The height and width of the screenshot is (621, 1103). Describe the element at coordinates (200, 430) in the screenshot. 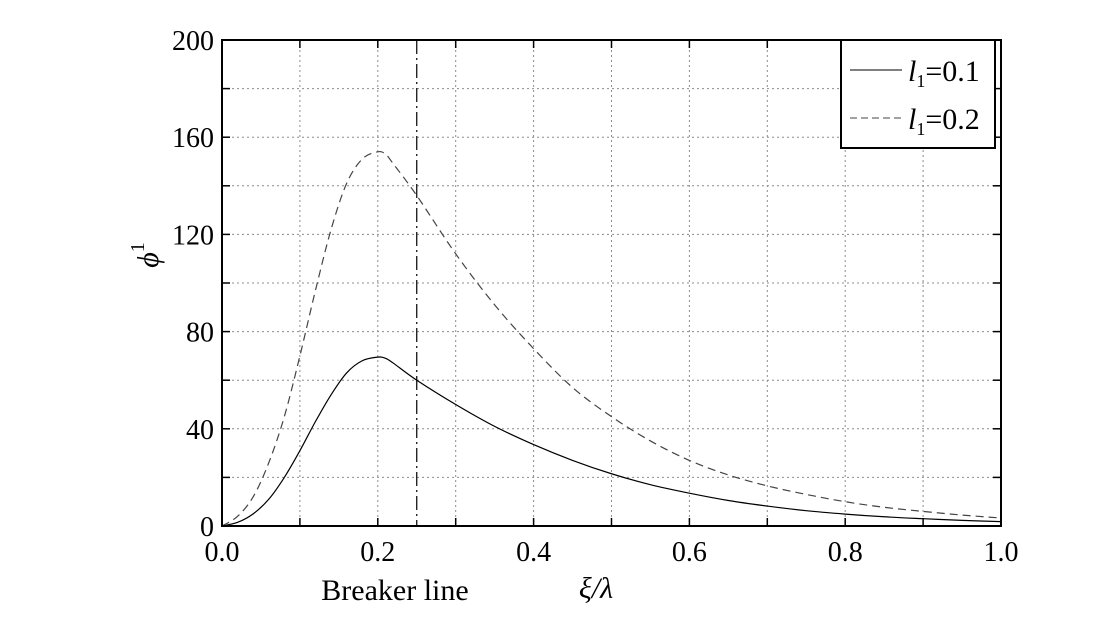

I see `y-tick-label: 40` at that location.